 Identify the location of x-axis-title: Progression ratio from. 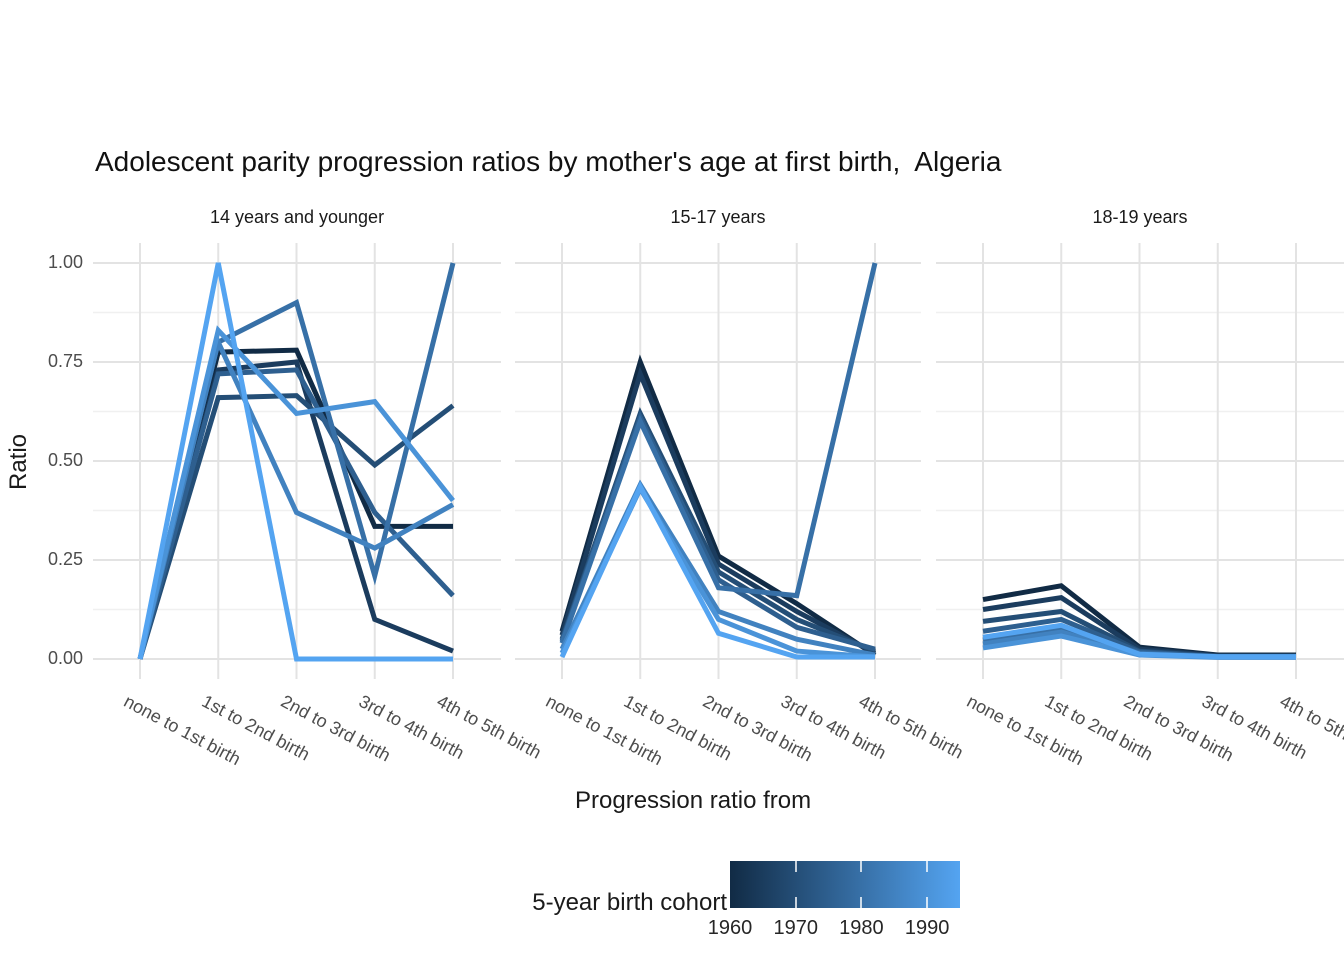
(693, 800).